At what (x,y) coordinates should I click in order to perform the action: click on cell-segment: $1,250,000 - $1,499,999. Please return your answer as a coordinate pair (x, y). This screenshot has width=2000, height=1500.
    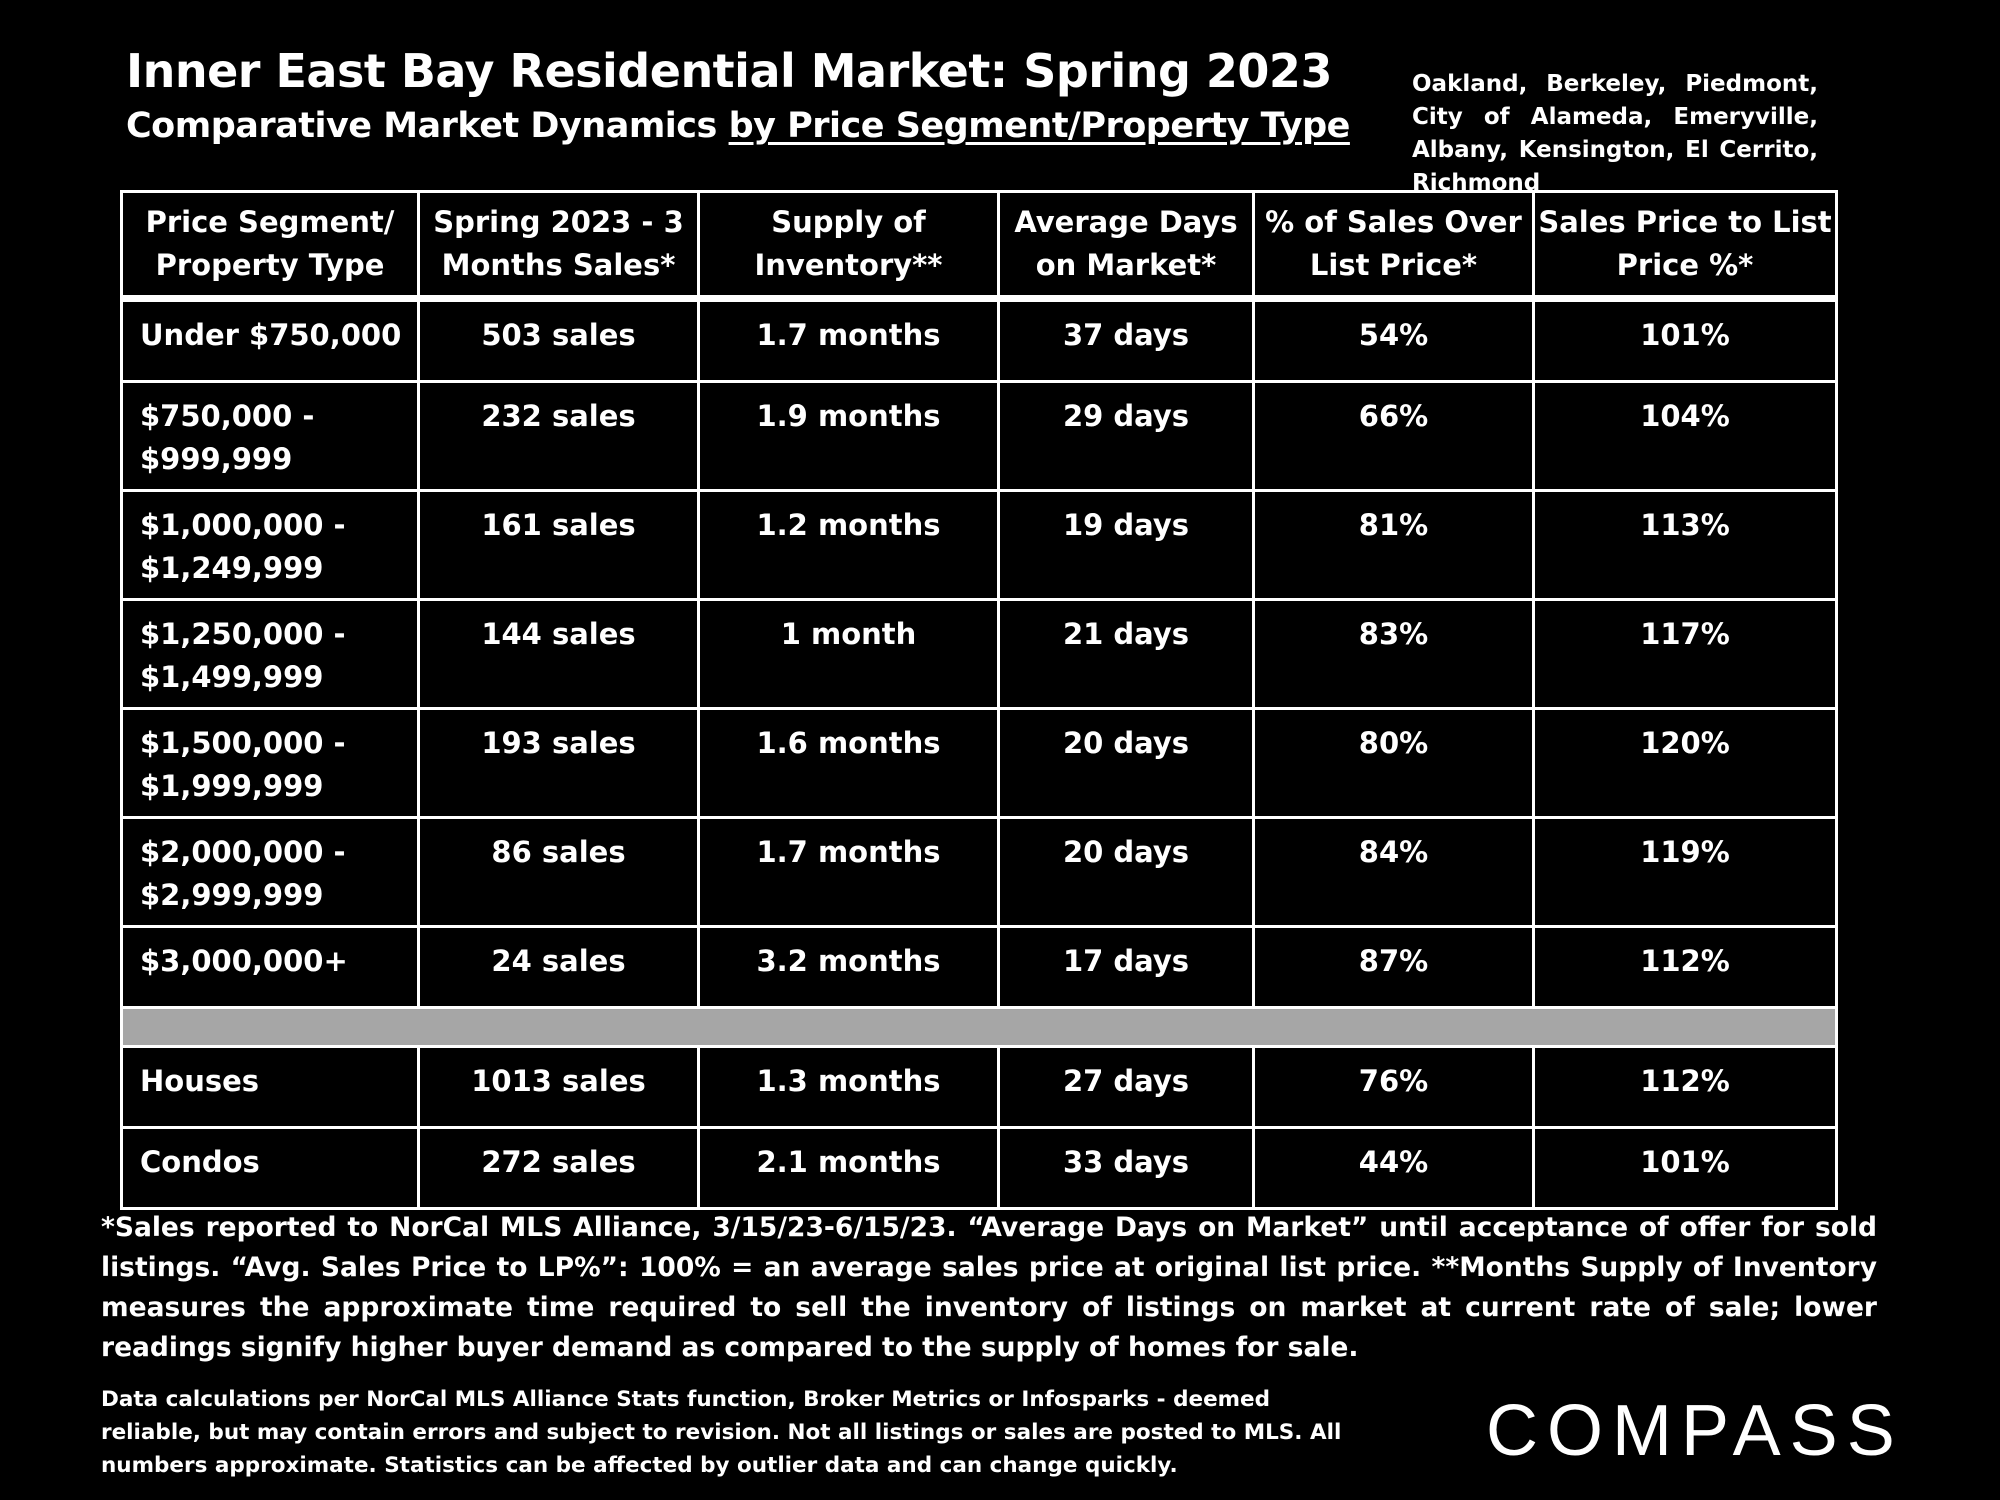
    Looking at the image, I should click on (270, 654).